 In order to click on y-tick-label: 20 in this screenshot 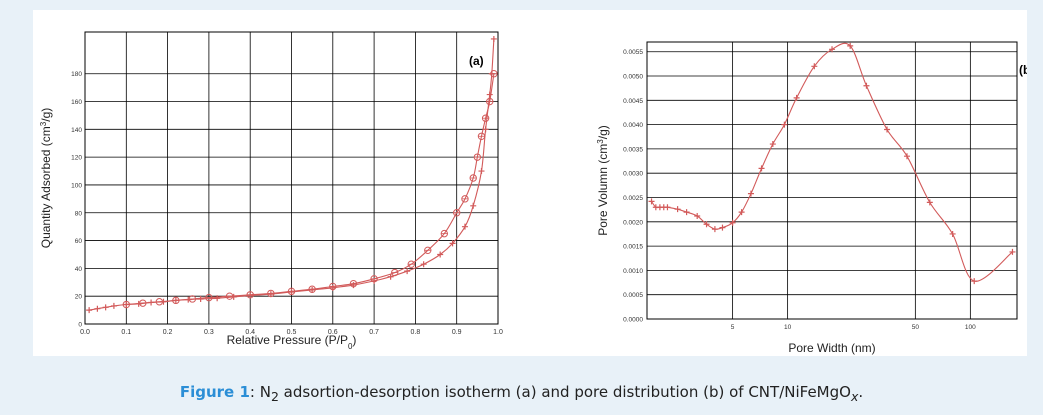, I will do `click(79, 297)`.